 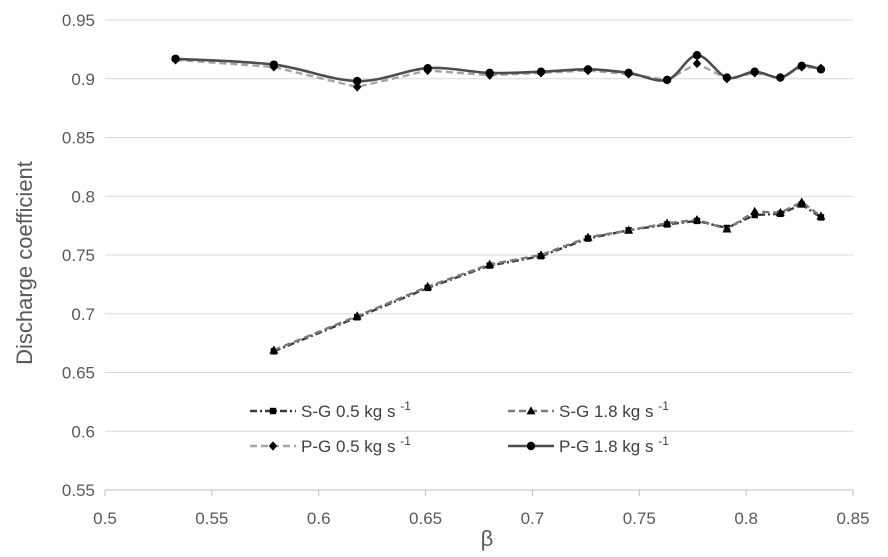 I want to click on x-tick-label: 0.75, so click(x=639, y=518).